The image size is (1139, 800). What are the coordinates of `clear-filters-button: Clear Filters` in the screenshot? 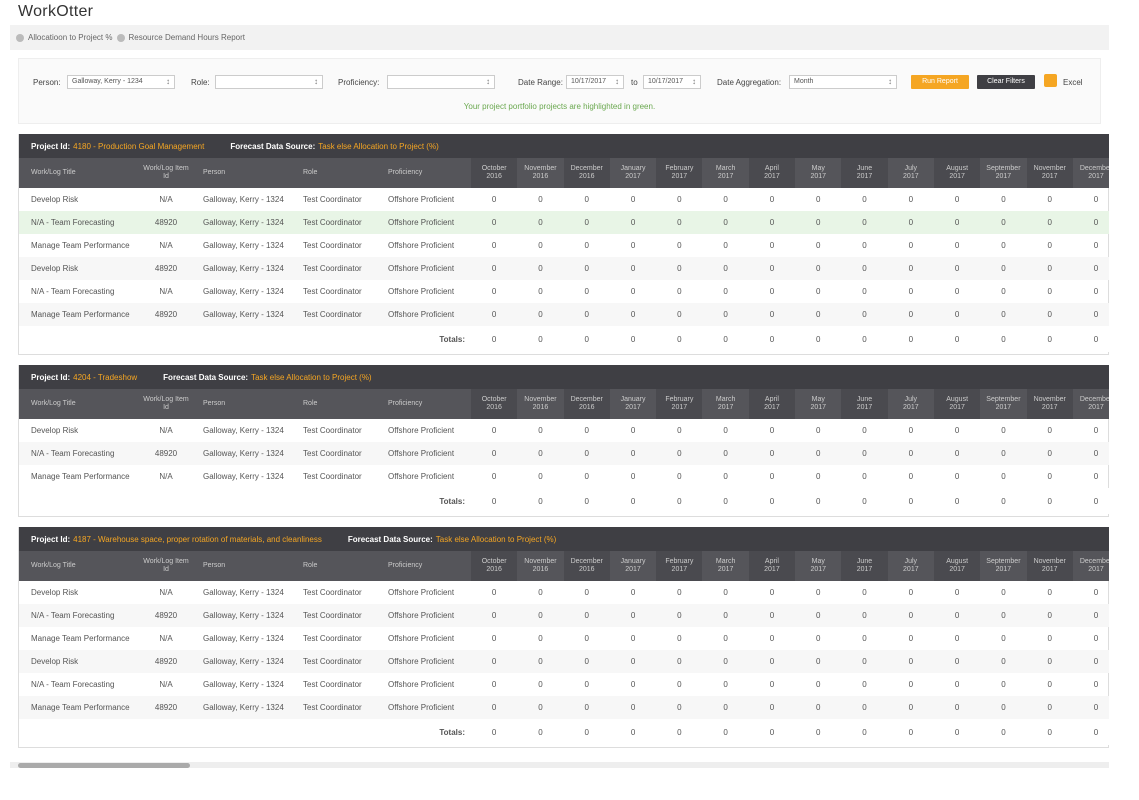 It's located at (1006, 82).